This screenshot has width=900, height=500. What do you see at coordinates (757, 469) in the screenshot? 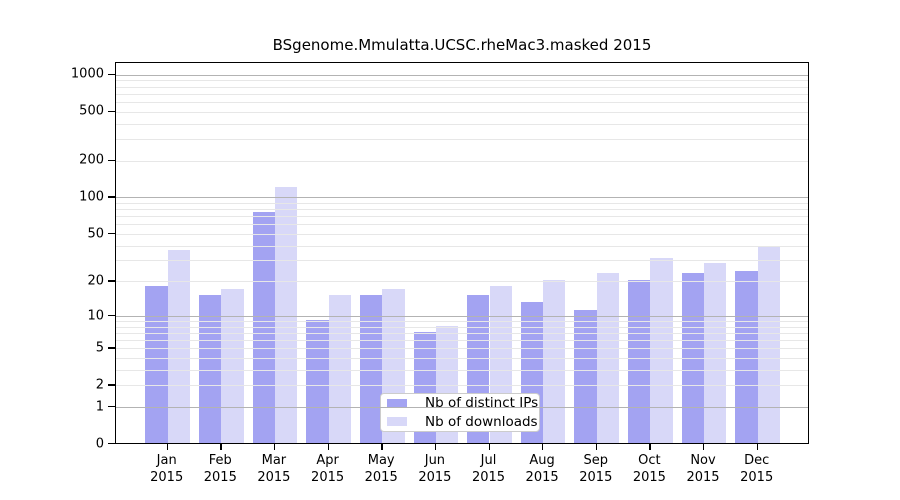
I see `x-tick-label-dec: Dec 2015` at bounding box center [757, 469].